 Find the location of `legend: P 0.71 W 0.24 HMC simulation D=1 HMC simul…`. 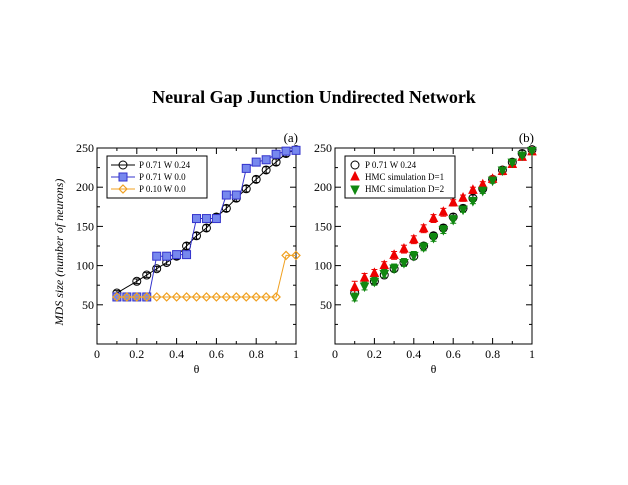

legend: P 0.71 W 0.24 HMC simulation D=1 HMC simul… is located at coordinates (400, 177).